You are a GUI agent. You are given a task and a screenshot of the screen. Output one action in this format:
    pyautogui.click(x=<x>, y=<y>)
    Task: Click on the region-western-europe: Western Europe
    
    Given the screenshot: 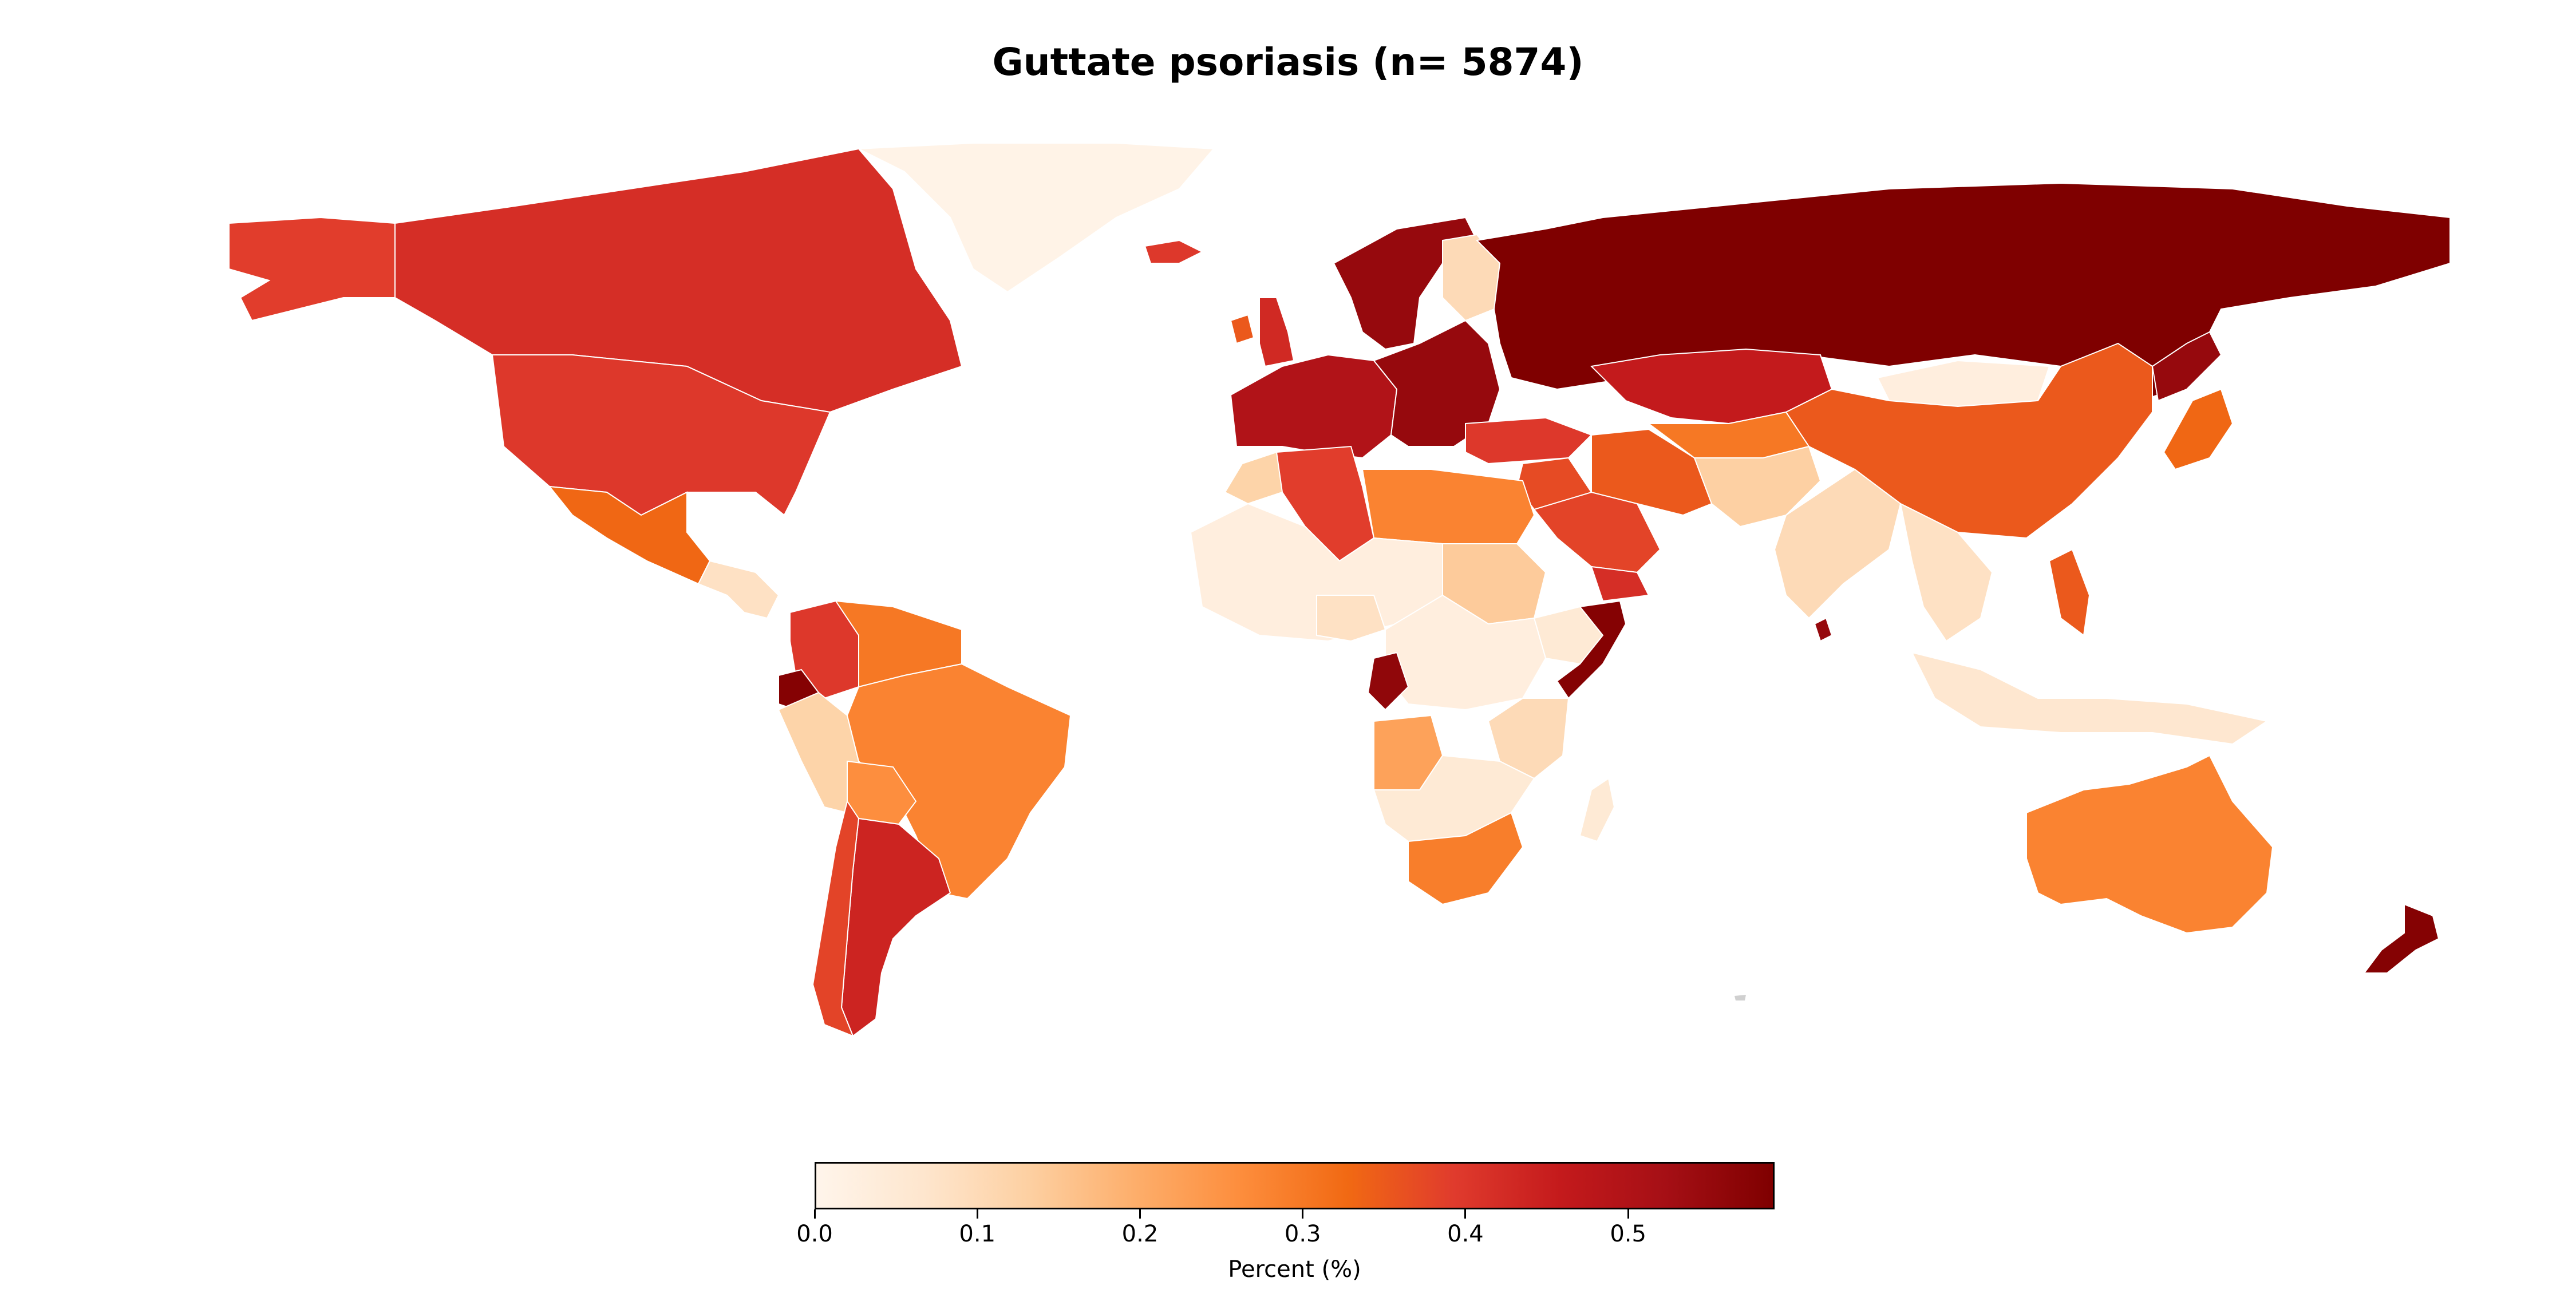 What is the action you would take?
    pyautogui.click(x=1314, y=406)
    